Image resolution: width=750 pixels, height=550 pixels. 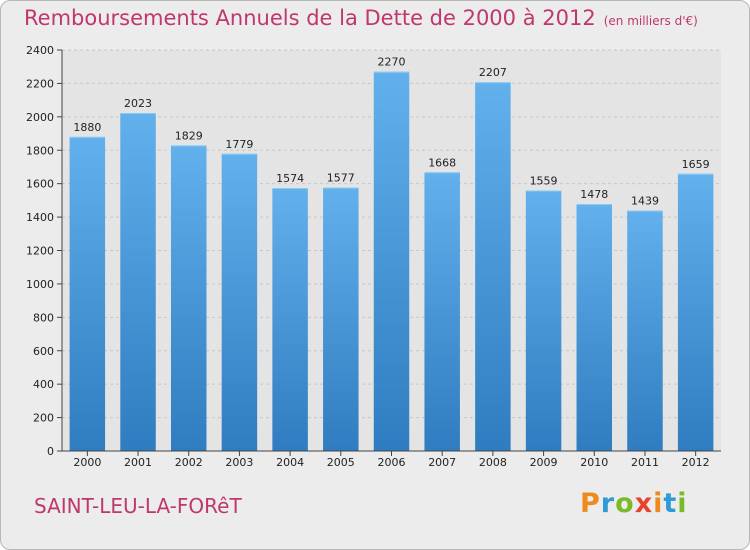 I want to click on bar-2000, so click(x=87, y=293).